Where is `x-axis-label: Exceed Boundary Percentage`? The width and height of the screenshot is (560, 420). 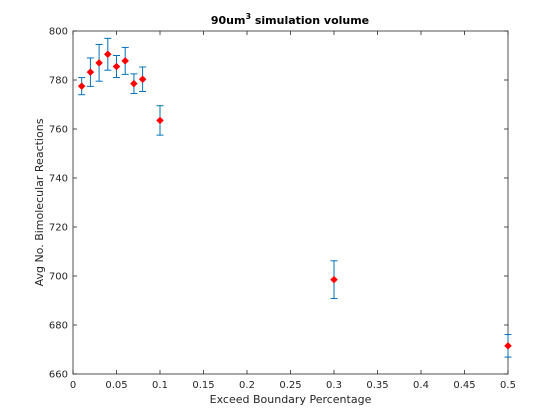 x-axis-label: Exceed Boundary Percentage is located at coordinates (291, 399).